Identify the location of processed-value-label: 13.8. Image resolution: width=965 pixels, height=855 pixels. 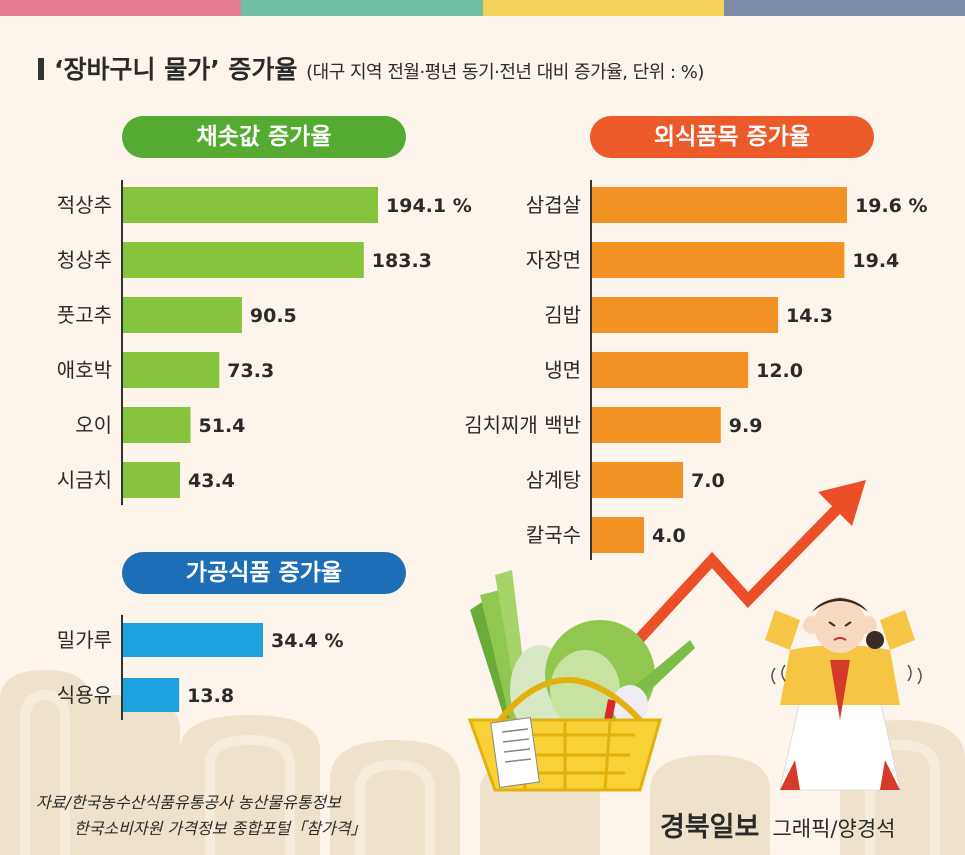
(210, 696).